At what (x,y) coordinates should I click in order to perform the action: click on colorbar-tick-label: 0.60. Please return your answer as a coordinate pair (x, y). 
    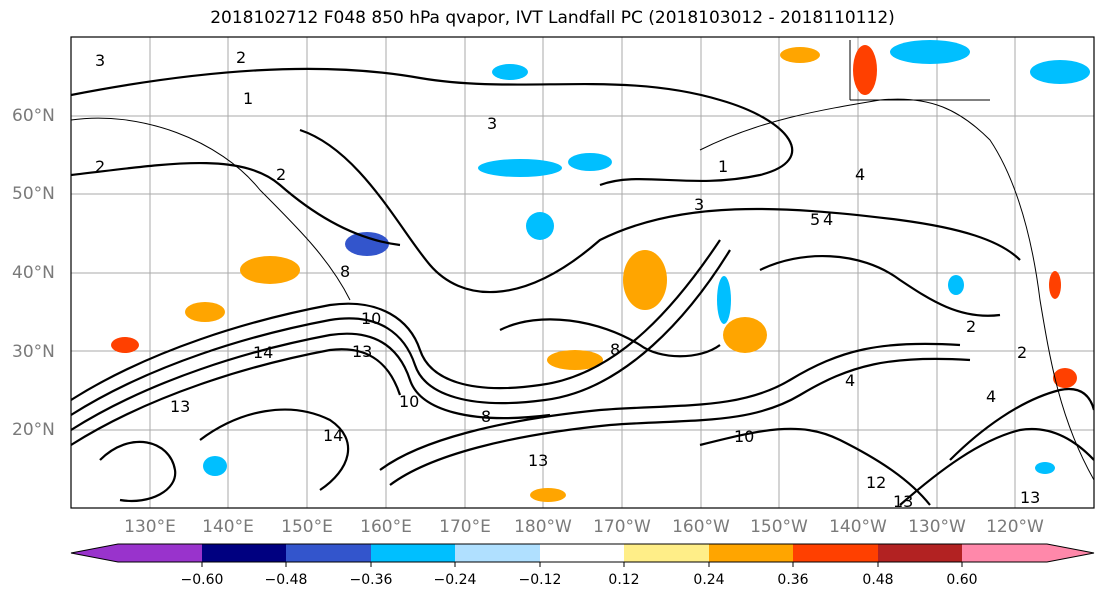
    Looking at the image, I should click on (961, 580).